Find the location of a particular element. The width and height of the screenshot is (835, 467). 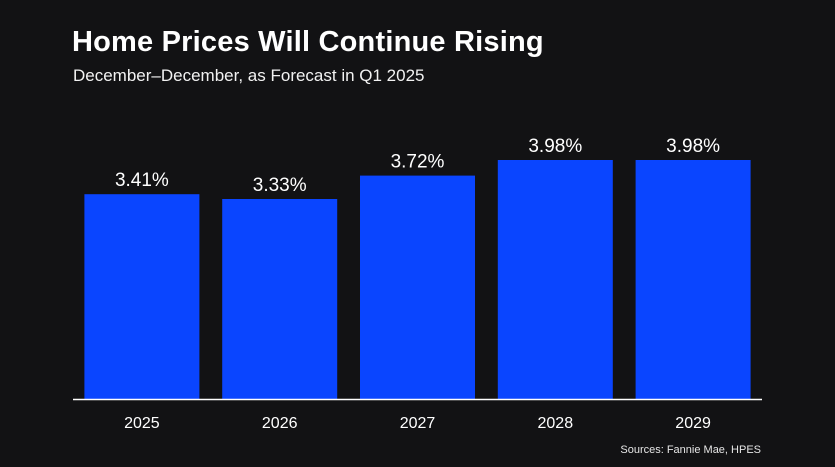

bar-2025 is located at coordinates (142, 296).